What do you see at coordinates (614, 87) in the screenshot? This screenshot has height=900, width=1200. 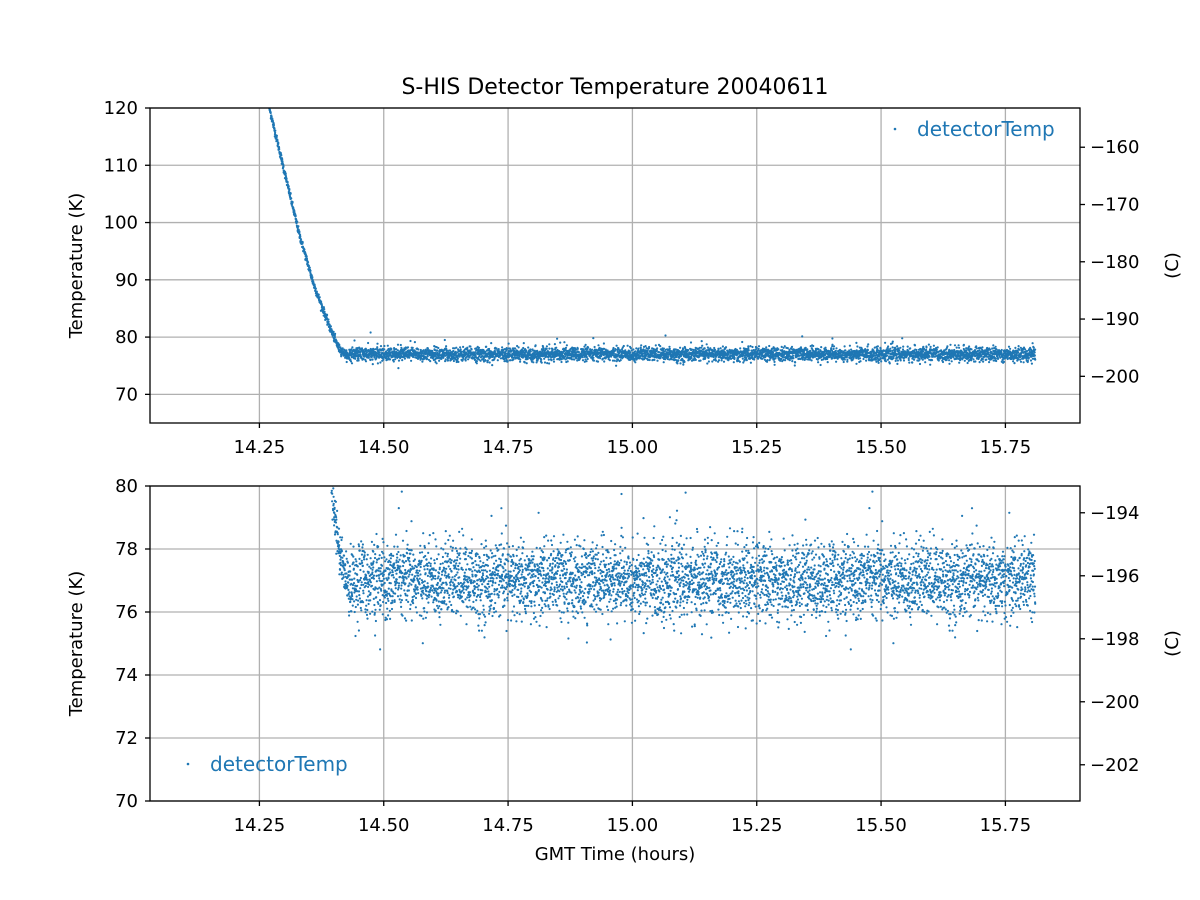 I see `figure-title: S-HIS Detector Temperature 20040611` at bounding box center [614, 87].